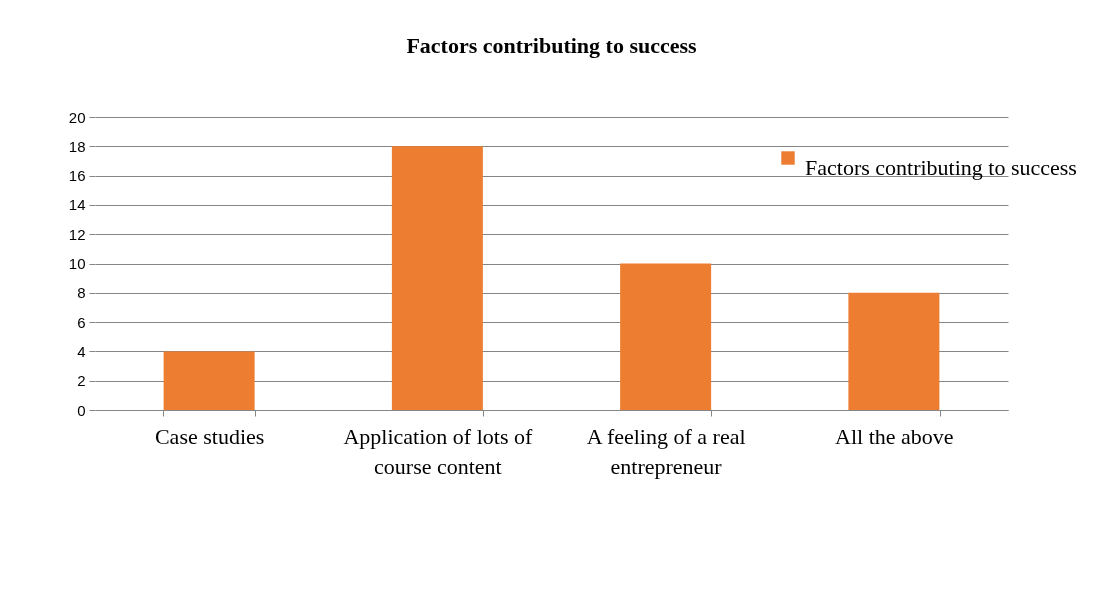 The image size is (1108, 594). What do you see at coordinates (81, 293) in the screenshot?
I see `y-tick-label: 8` at bounding box center [81, 293].